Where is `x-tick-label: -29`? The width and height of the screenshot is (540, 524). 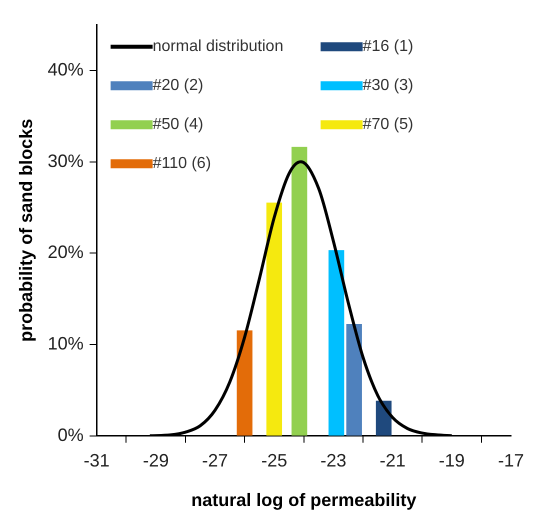 x-tick-label: -29 is located at coordinates (155, 460).